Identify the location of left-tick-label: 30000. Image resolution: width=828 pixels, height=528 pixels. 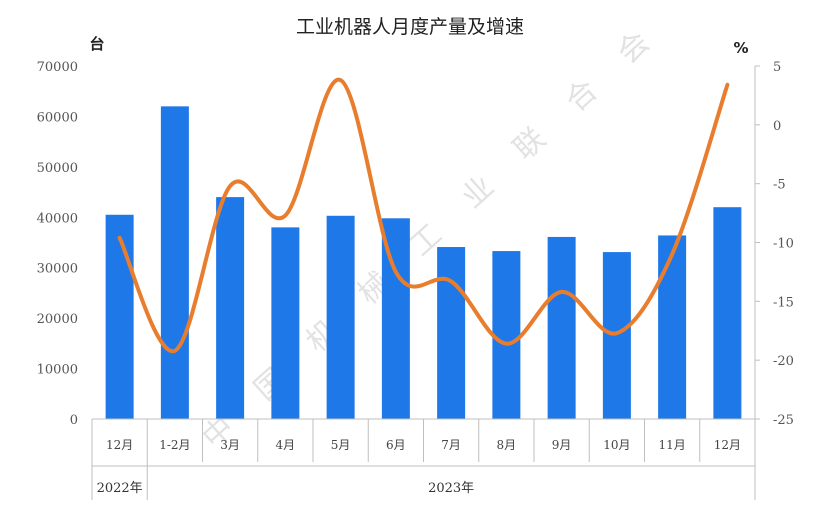
(57, 269).